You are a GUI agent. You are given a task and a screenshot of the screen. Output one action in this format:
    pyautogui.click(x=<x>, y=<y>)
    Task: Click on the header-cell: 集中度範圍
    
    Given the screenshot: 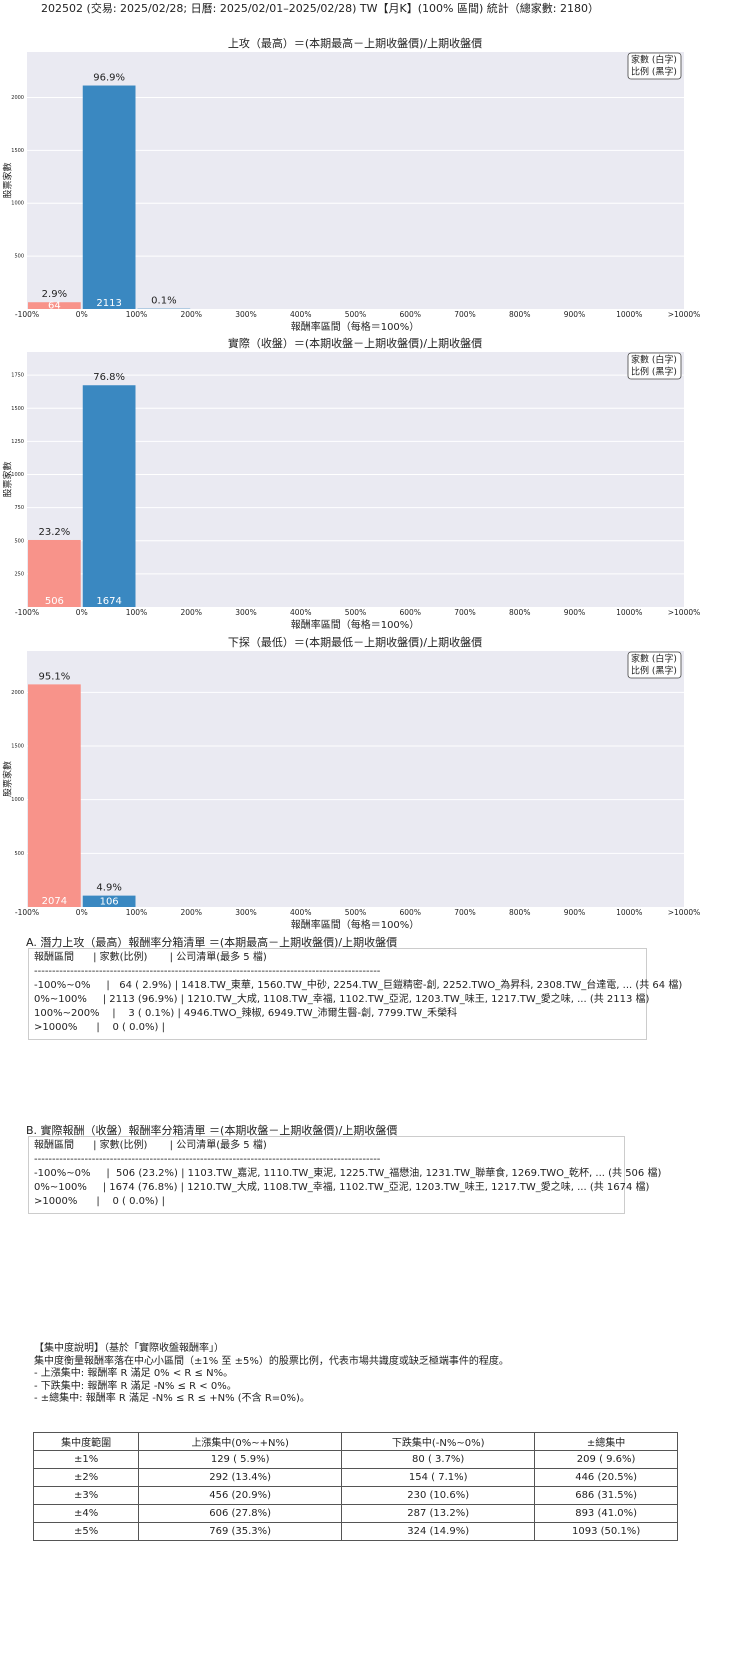 What is the action you would take?
    pyautogui.click(x=86, y=1441)
    